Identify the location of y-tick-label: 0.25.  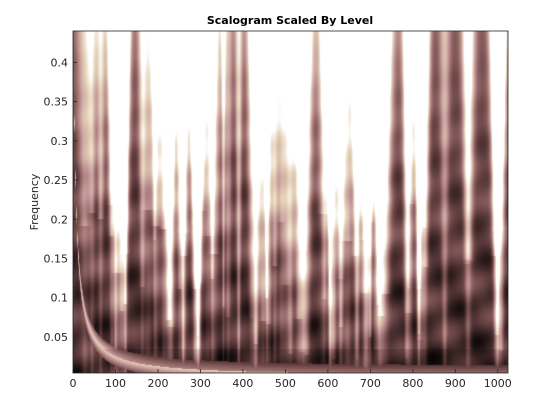
(56, 180).